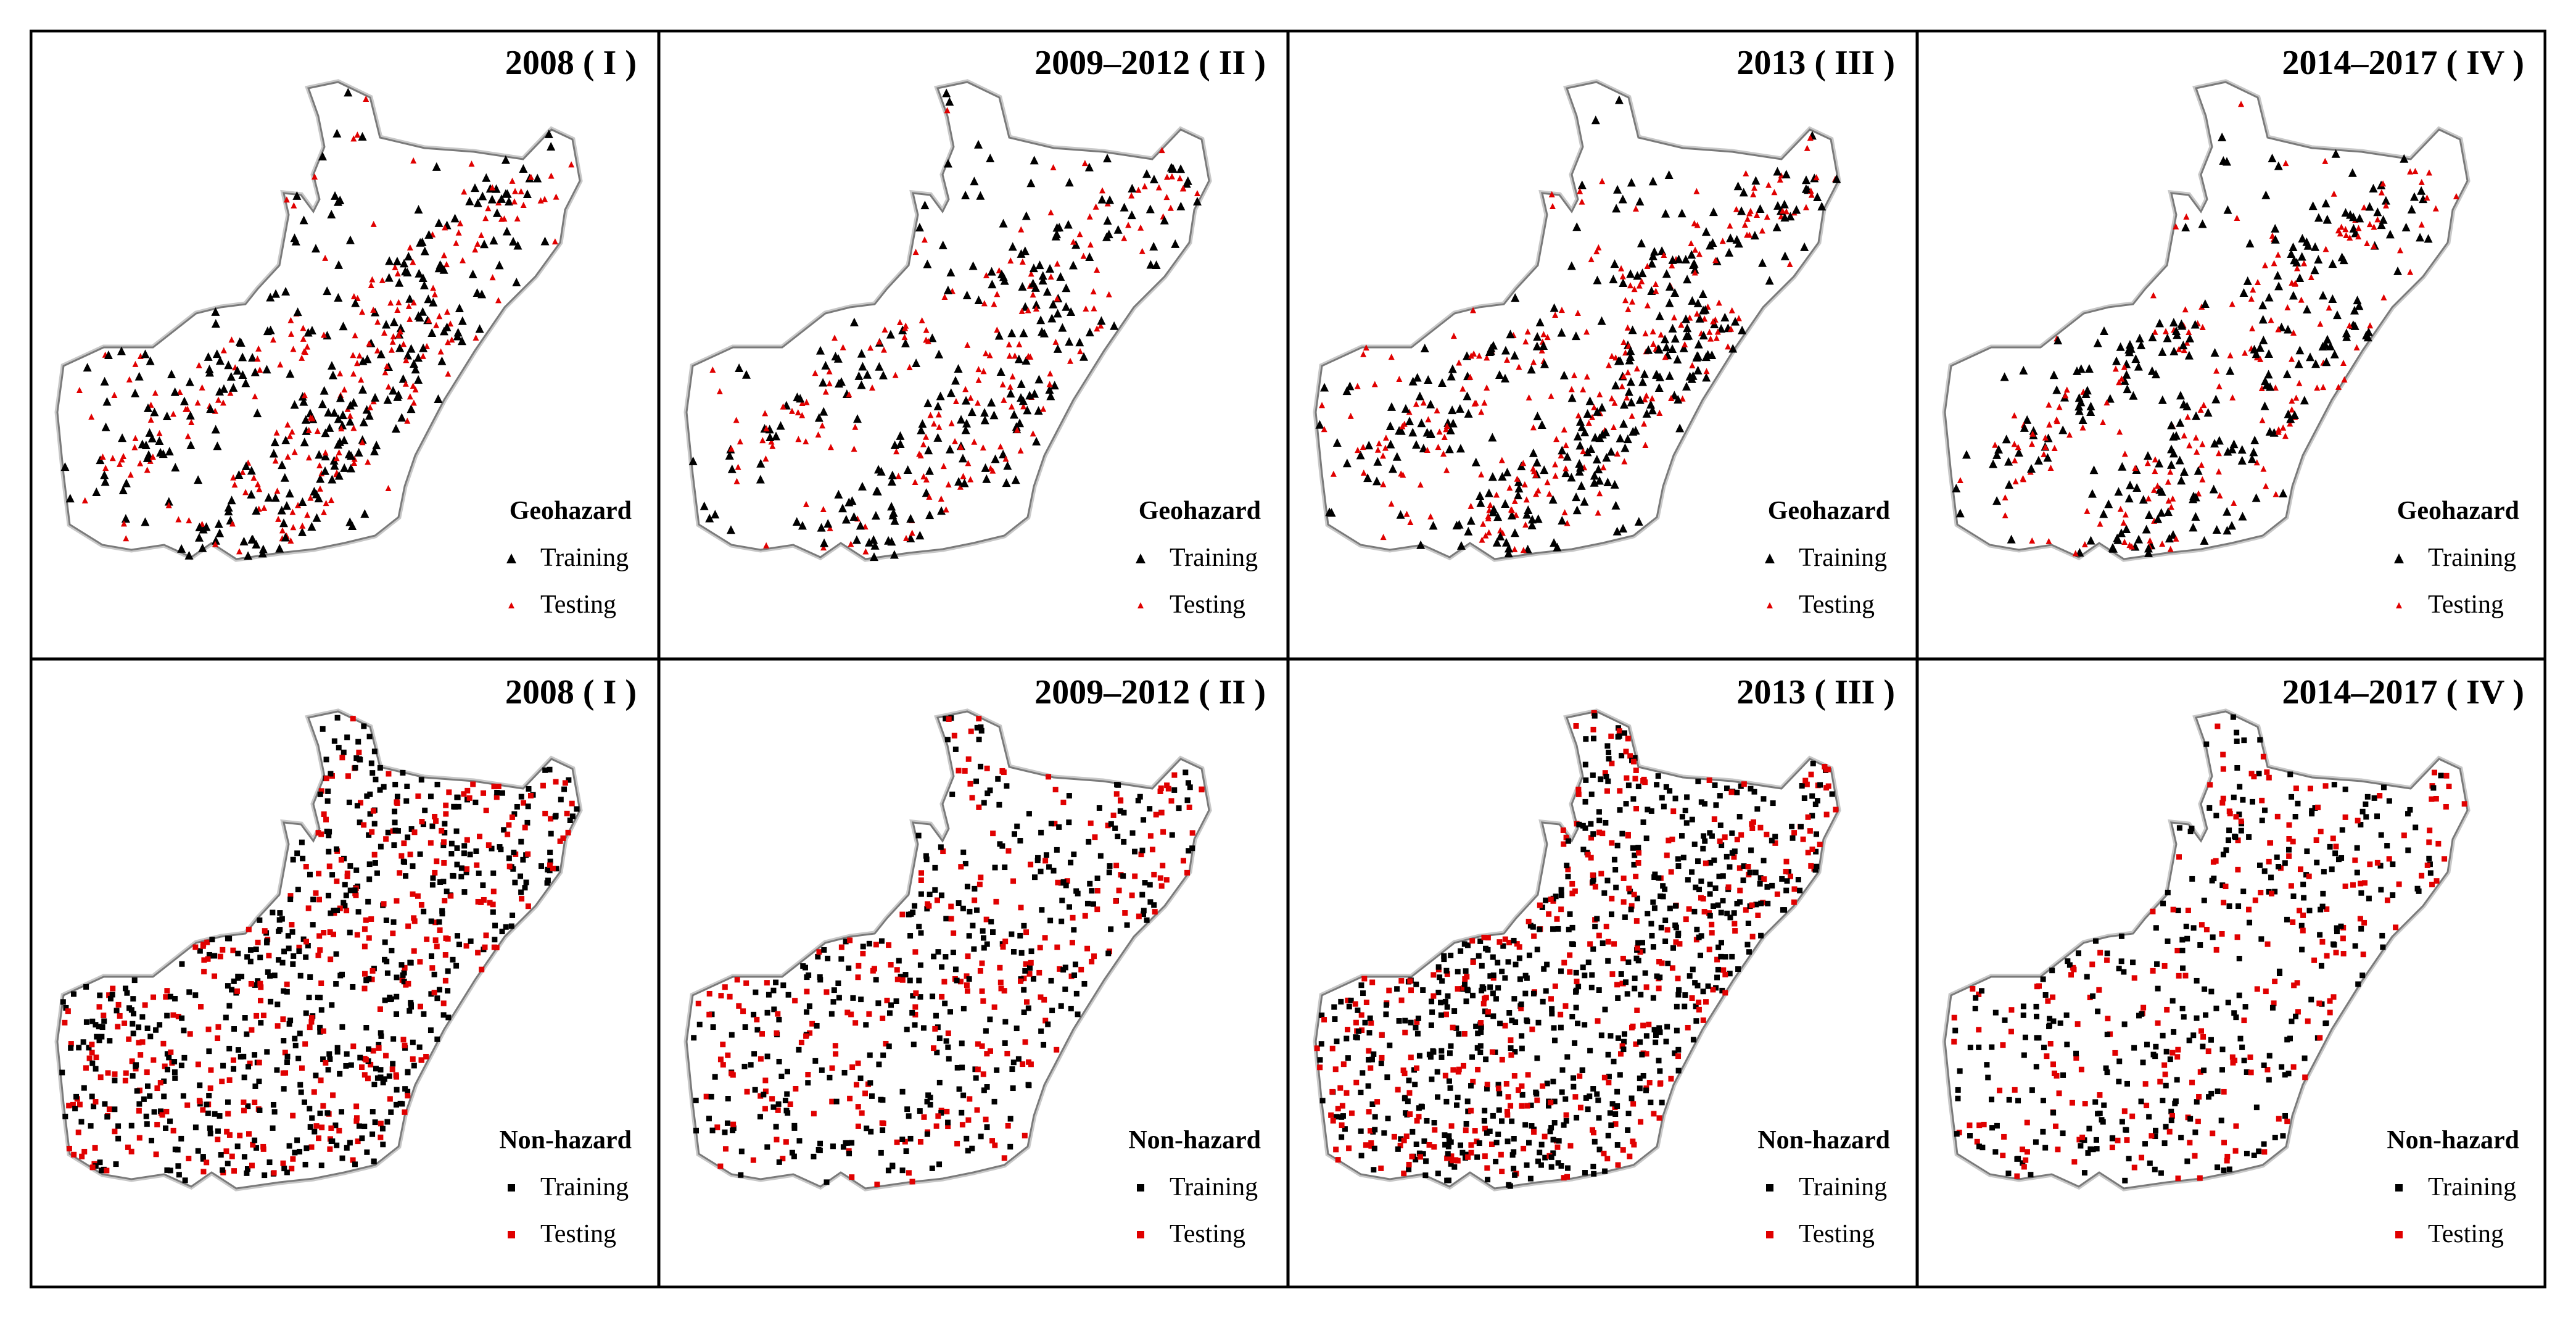 The image size is (2576, 1318). What do you see at coordinates (1141, 558) in the screenshot?
I see `training-marker` at bounding box center [1141, 558].